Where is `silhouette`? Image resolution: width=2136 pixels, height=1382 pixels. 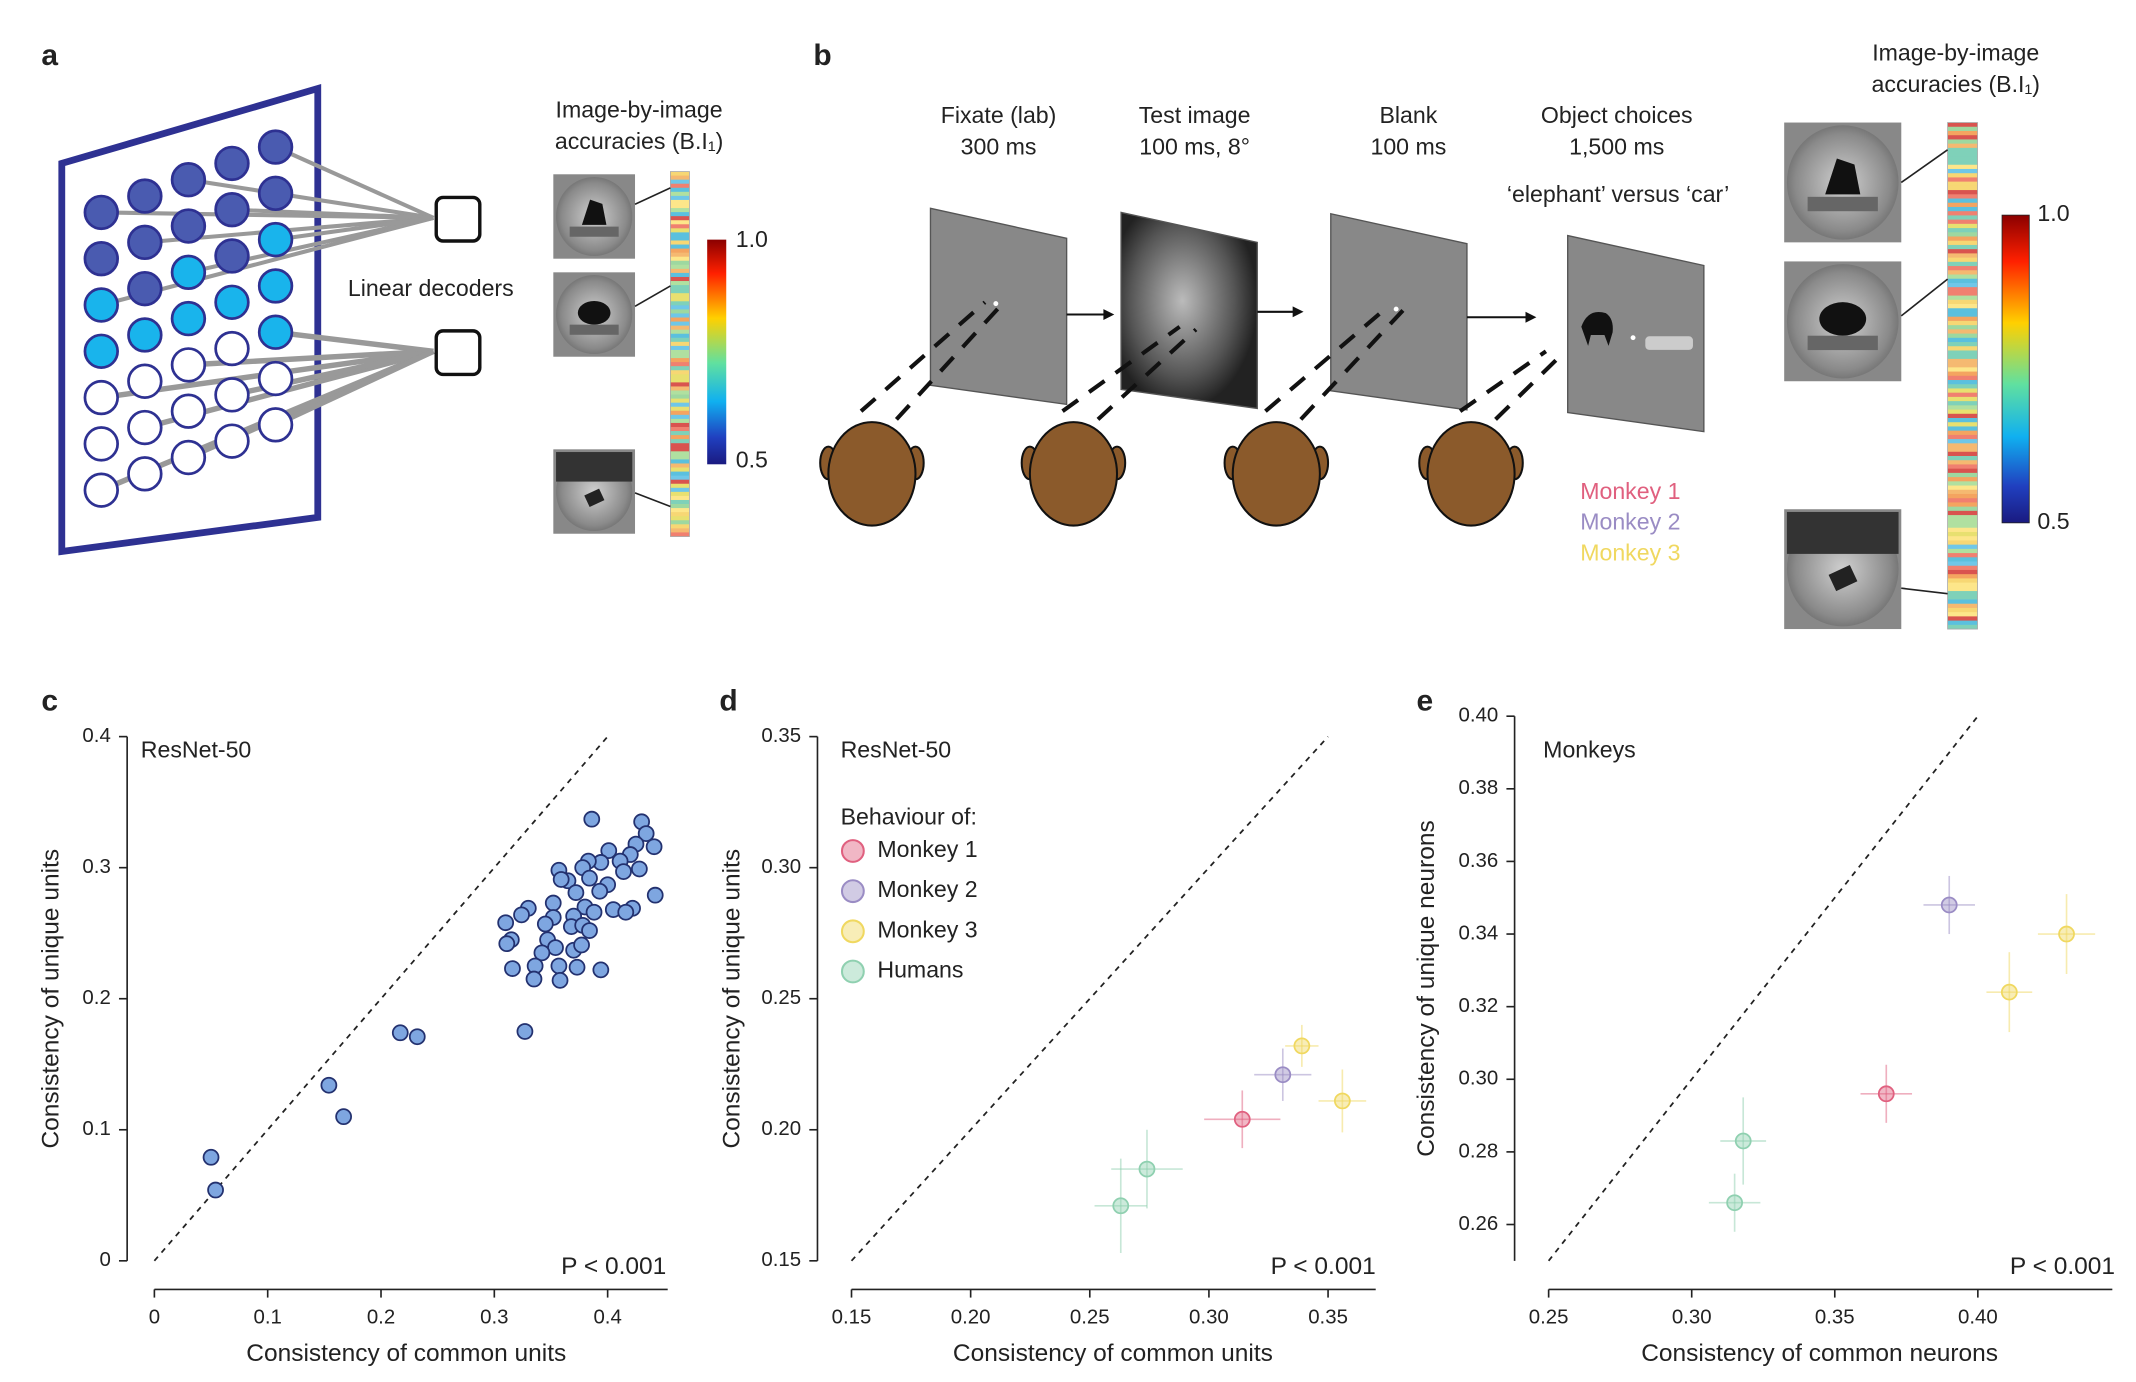 silhouette is located at coordinates (594, 498).